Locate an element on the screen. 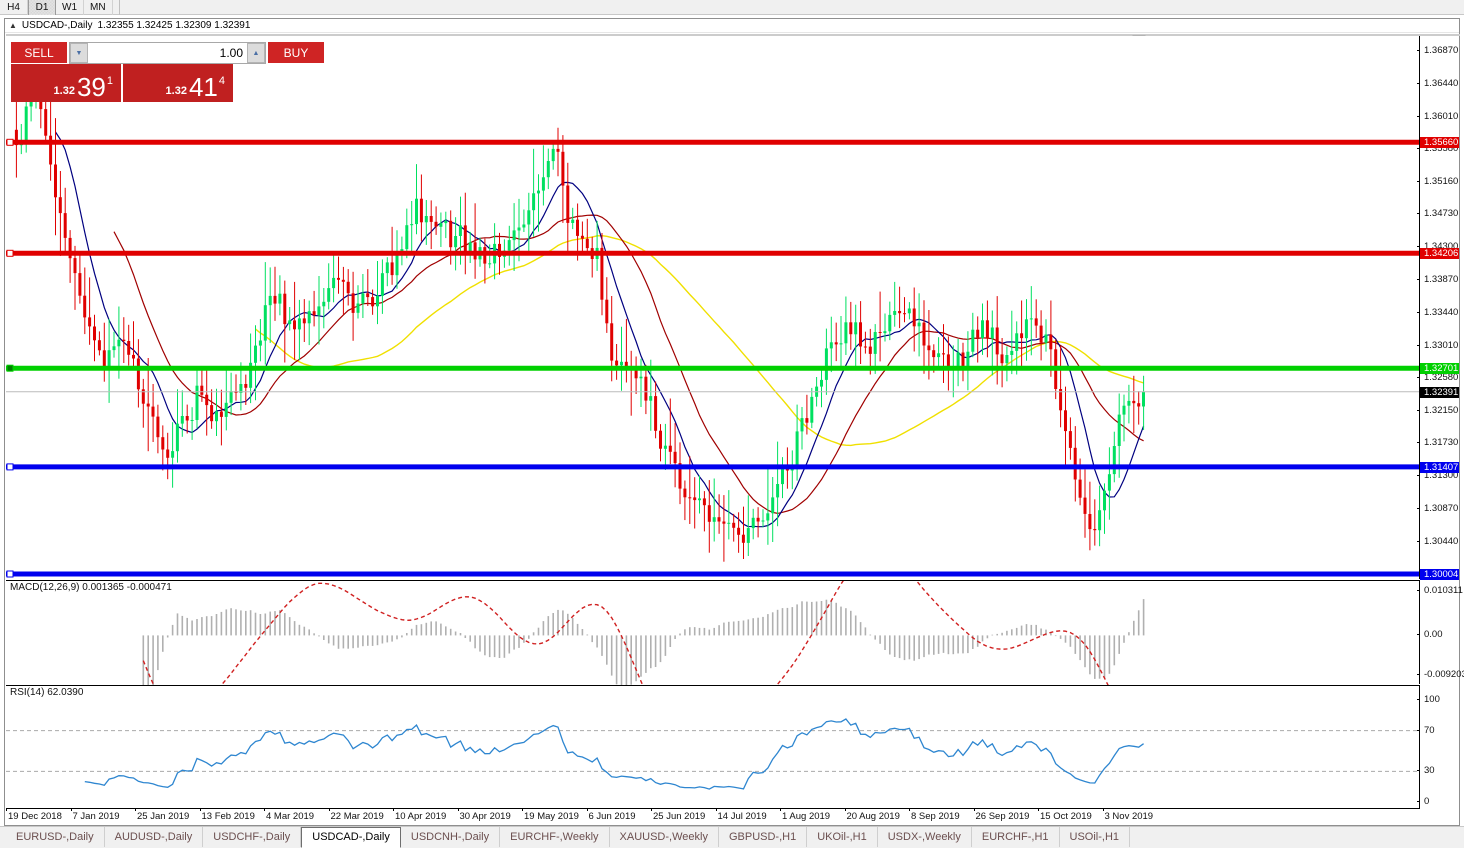 Image resolution: width=1464 pixels, height=848 pixels. volume-control: ▼ ▲ is located at coordinates (167, 53).